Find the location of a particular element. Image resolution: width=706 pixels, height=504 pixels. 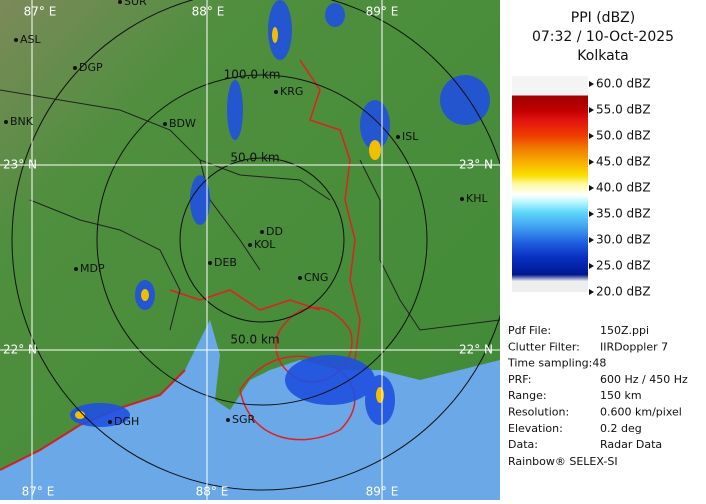

place-label: KHL is located at coordinates (477, 198).